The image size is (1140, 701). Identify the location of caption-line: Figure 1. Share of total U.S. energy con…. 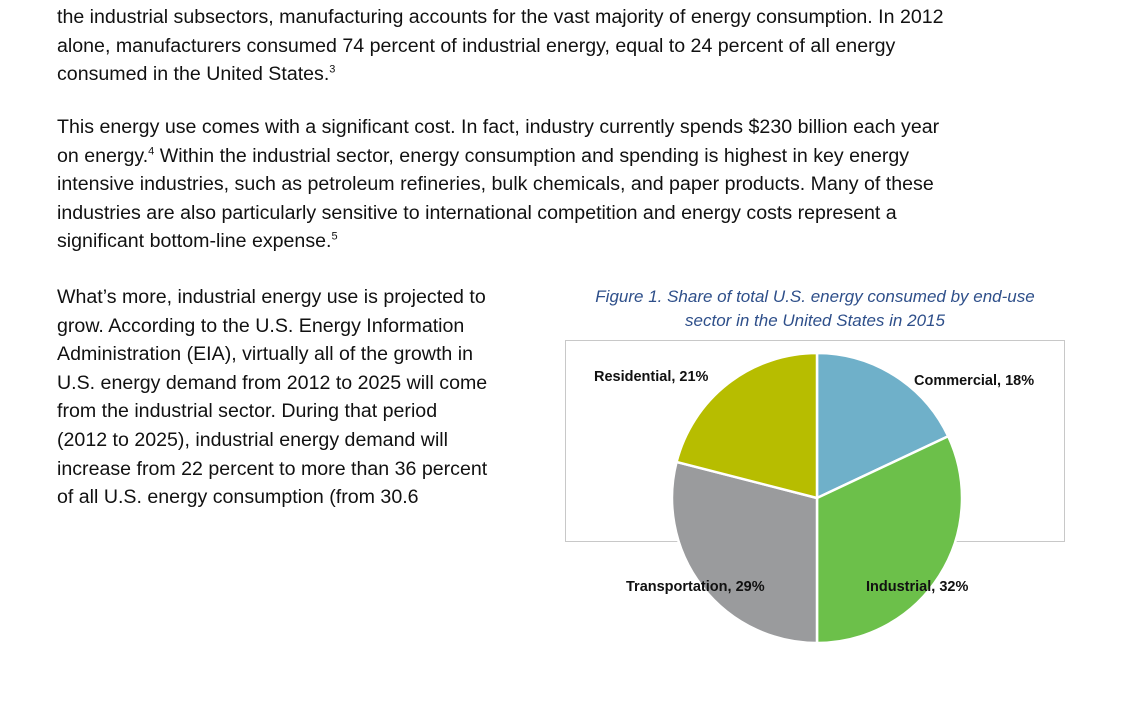
(815, 296).